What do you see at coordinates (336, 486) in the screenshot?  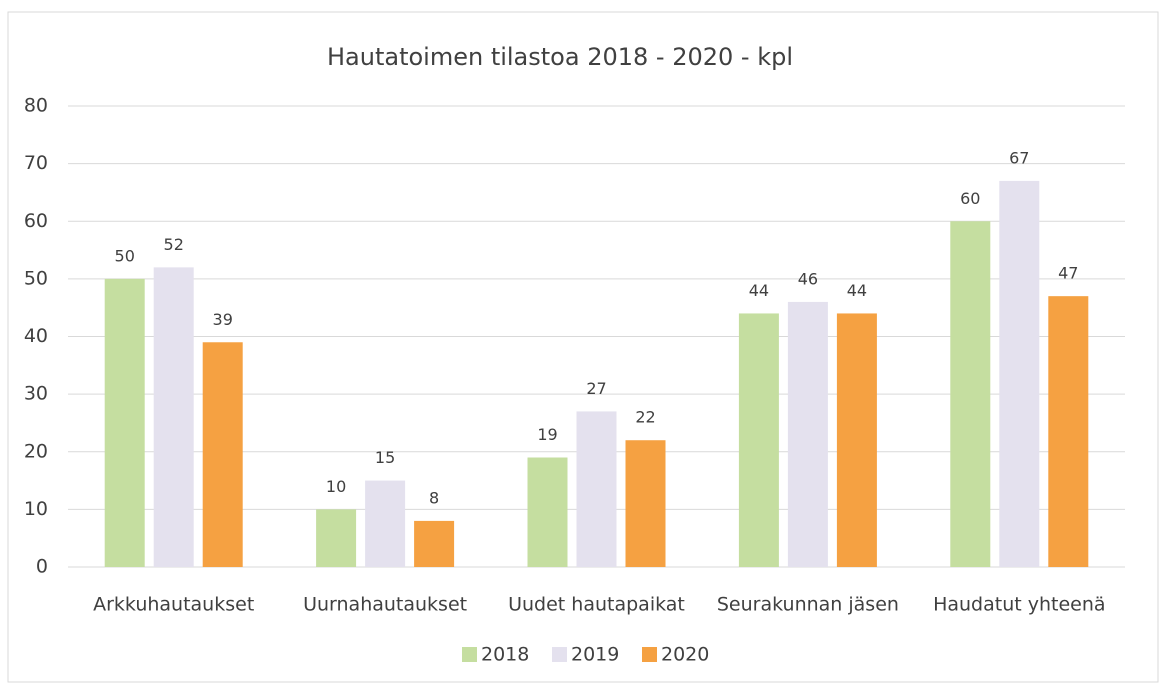 I see `data-label: 10` at bounding box center [336, 486].